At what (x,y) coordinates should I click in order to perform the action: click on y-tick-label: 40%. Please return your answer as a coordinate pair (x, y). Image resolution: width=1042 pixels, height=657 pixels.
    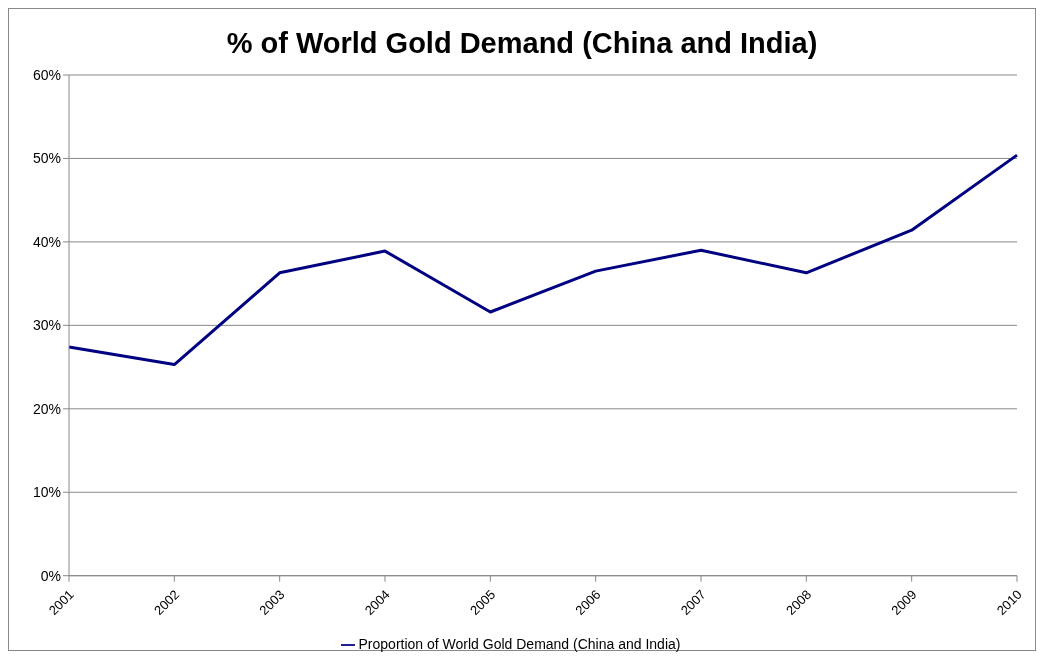
    Looking at the image, I should click on (46, 241).